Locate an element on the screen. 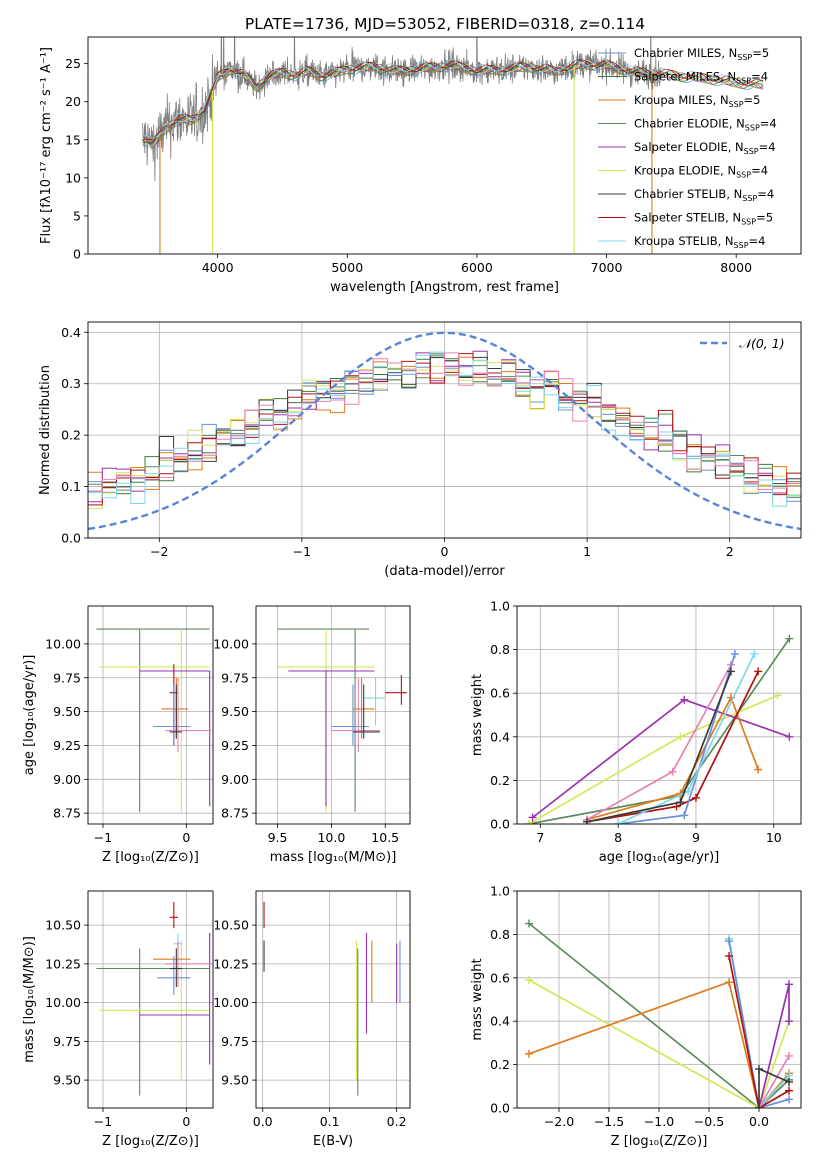  x-tick-label: 9.5 is located at coordinates (278, 837).